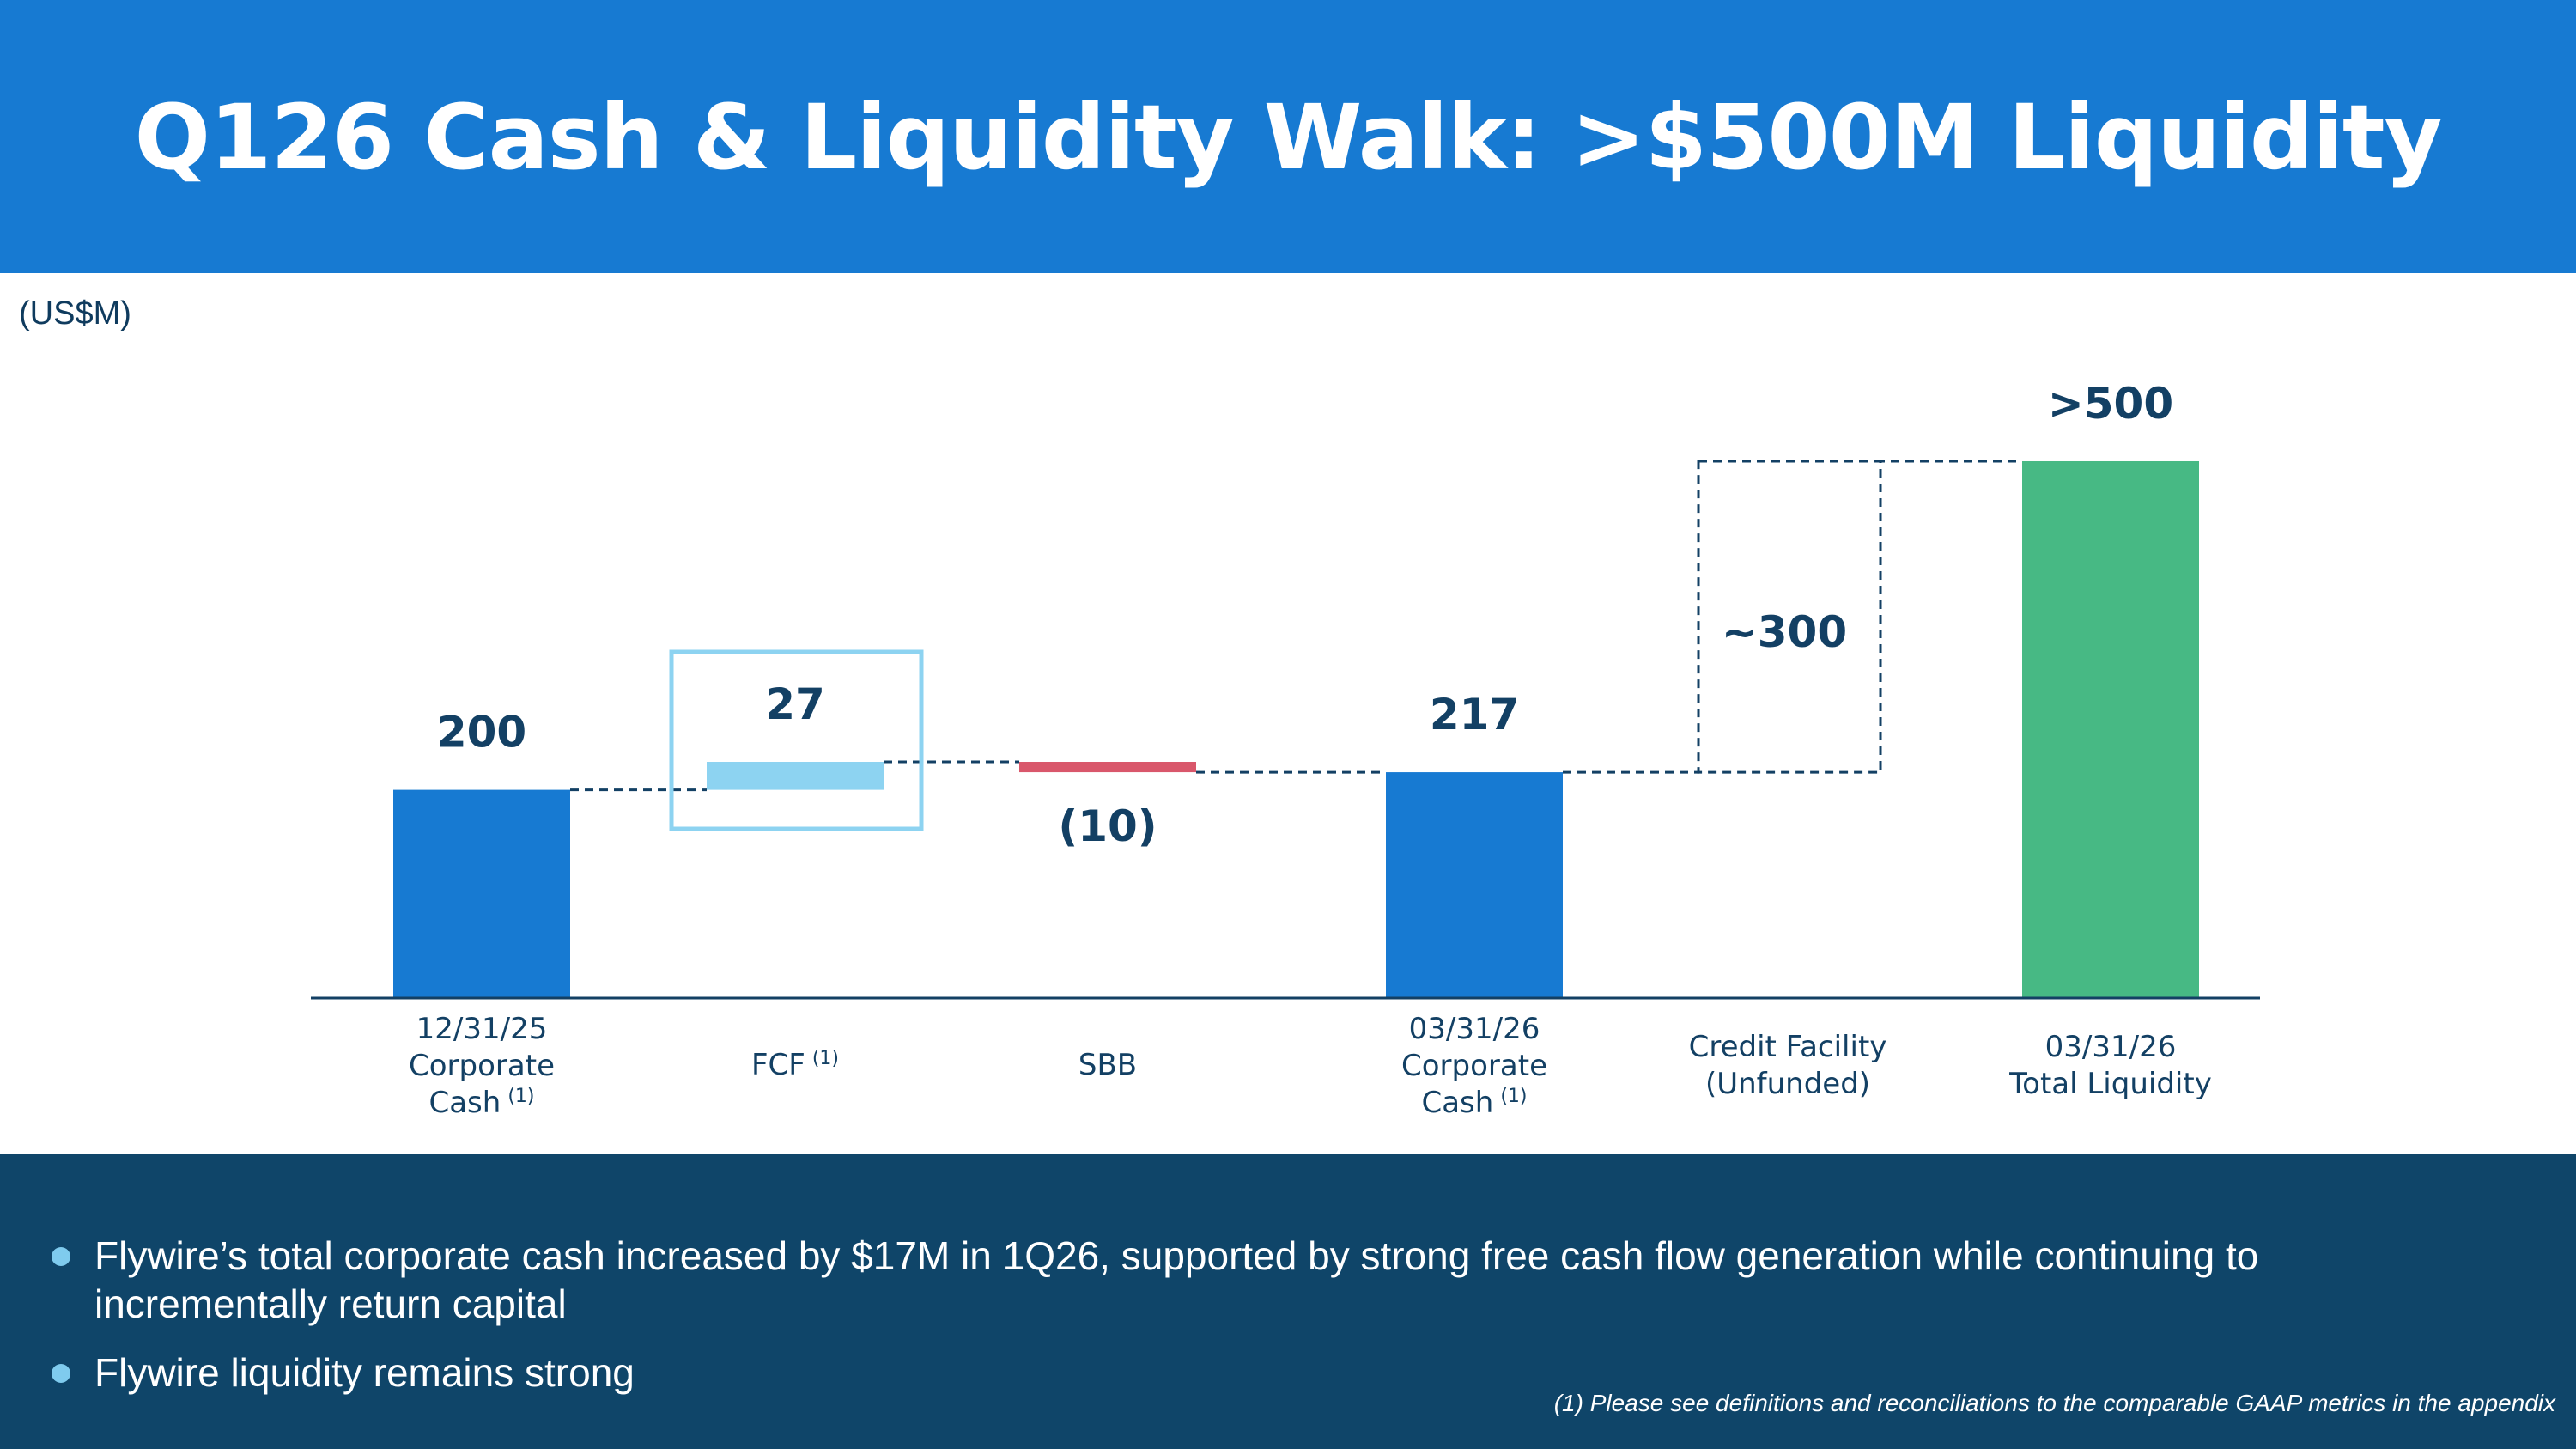 The width and height of the screenshot is (2576, 1449). I want to click on tick-label: SBB, so click(1107, 1065).